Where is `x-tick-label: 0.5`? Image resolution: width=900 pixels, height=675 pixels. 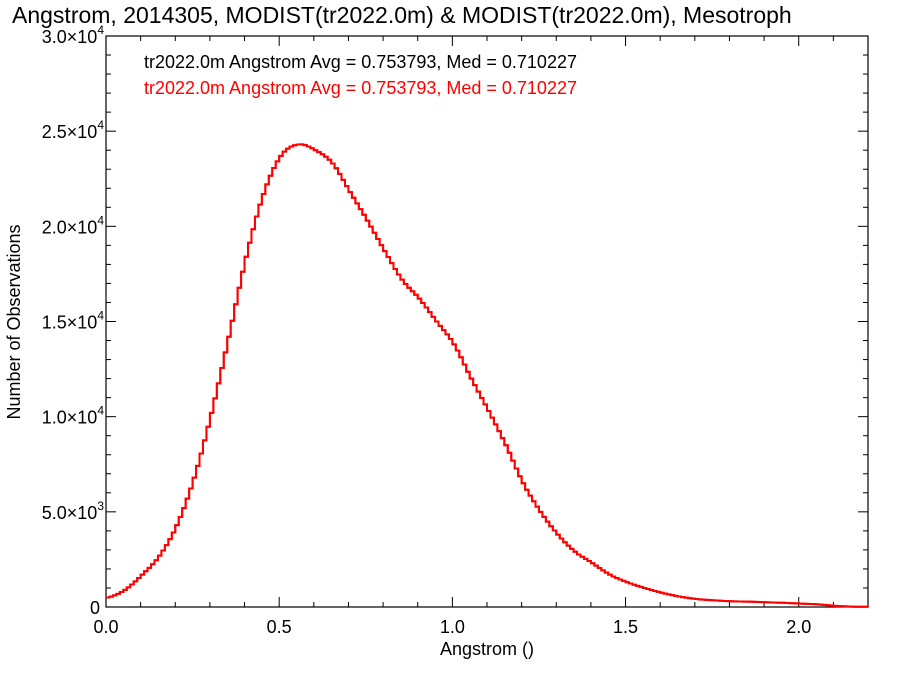
x-tick-label: 0.5 is located at coordinates (279, 627).